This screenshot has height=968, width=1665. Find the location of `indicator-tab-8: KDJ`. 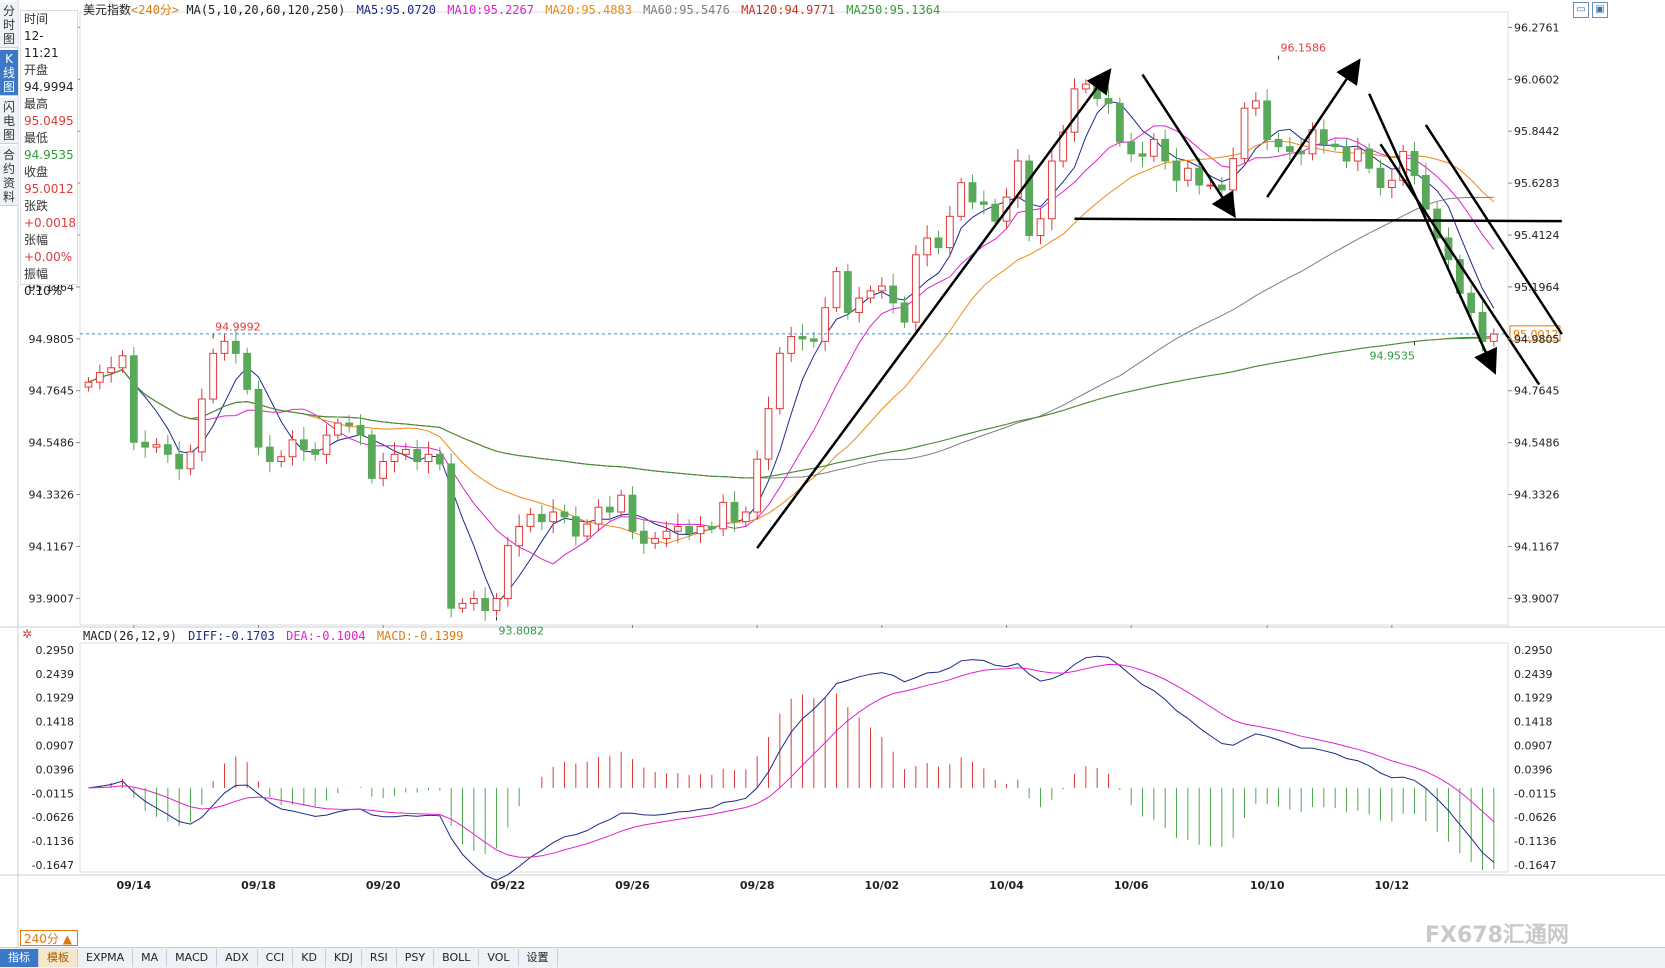

indicator-tab-8: KDJ is located at coordinates (344, 958).